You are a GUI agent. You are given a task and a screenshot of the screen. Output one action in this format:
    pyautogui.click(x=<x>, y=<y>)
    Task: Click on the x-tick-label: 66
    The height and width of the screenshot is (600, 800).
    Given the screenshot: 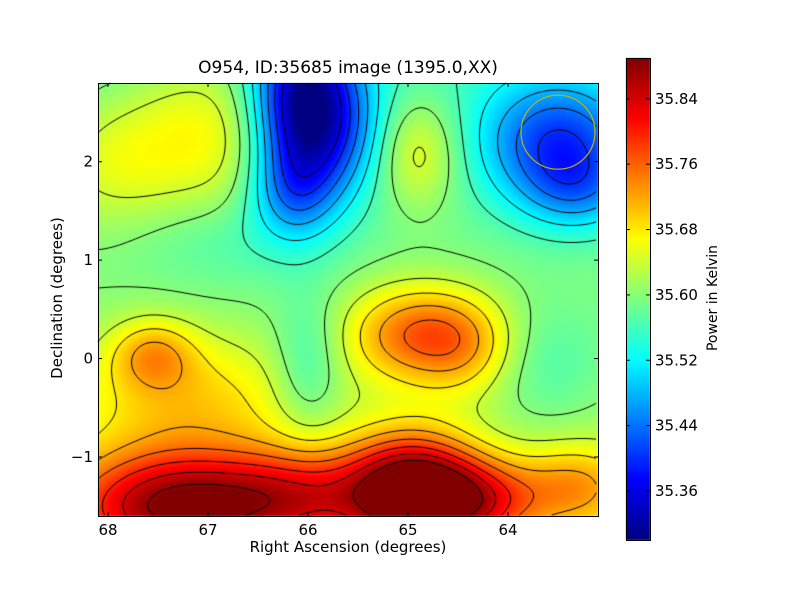 What is the action you would take?
    pyautogui.click(x=307, y=530)
    